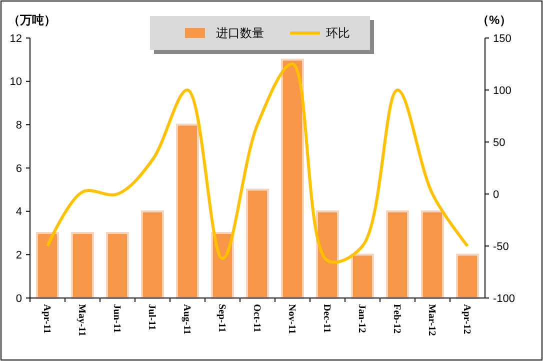 Image resolution: width=543 pixels, height=361 pixels. Describe the element at coordinates (19, 298) in the screenshot. I see `y-tick-label: 0` at that location.